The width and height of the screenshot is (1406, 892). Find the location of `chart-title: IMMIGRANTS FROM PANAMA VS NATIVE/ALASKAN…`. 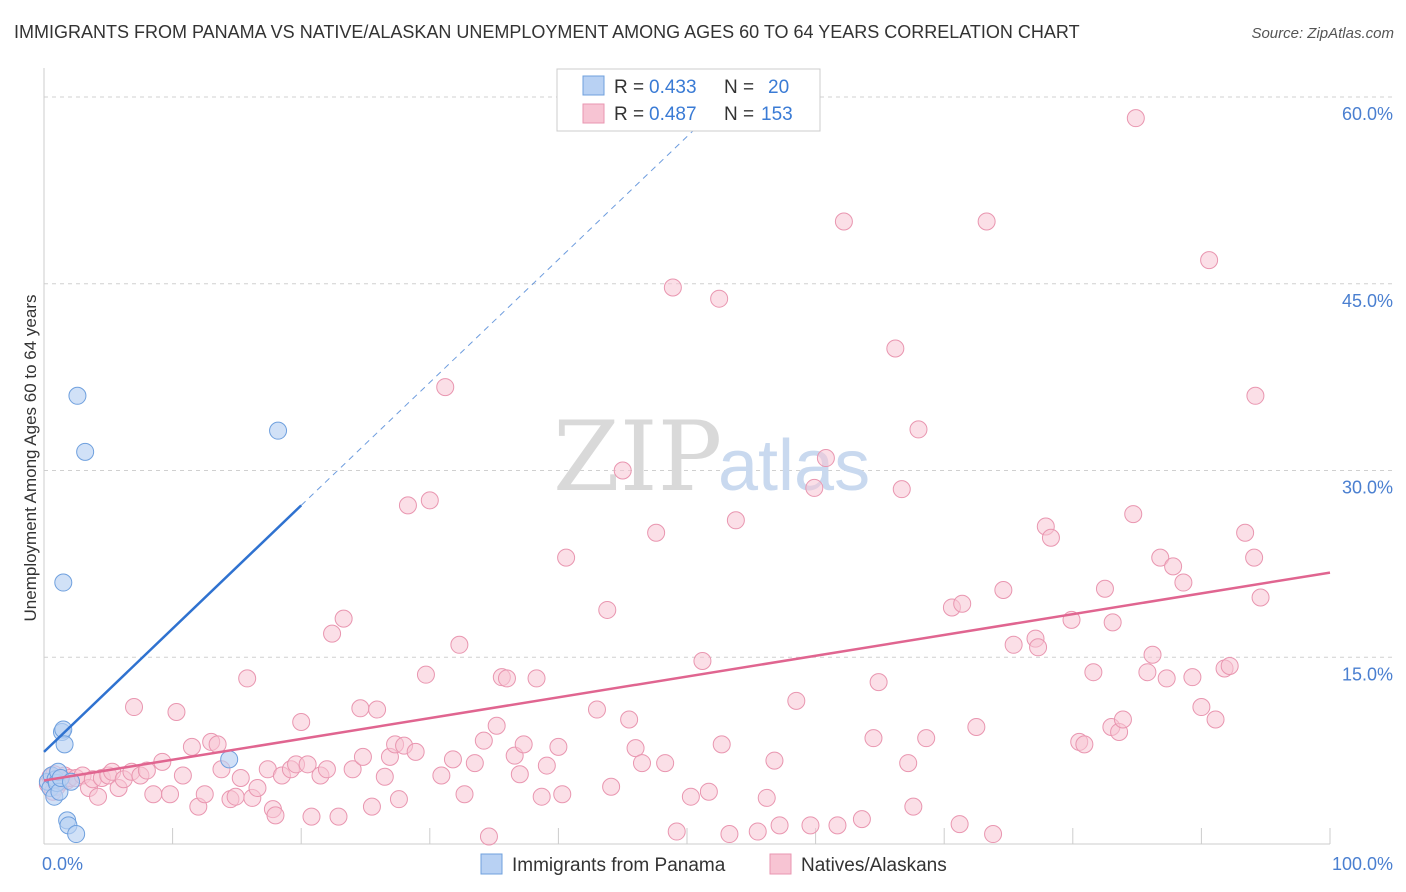

chart-title: IMMIGRANTS FROM PANAMA VS NATIVE/ALASKAN… is located at coordinates (547, 32).